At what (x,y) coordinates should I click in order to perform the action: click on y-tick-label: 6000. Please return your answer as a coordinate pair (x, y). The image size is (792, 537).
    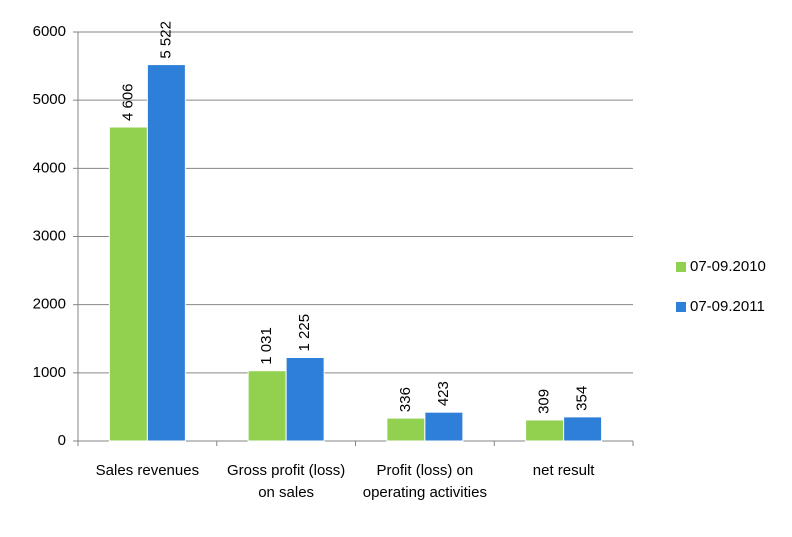
    Looking at the image, I should click on (49, 31).